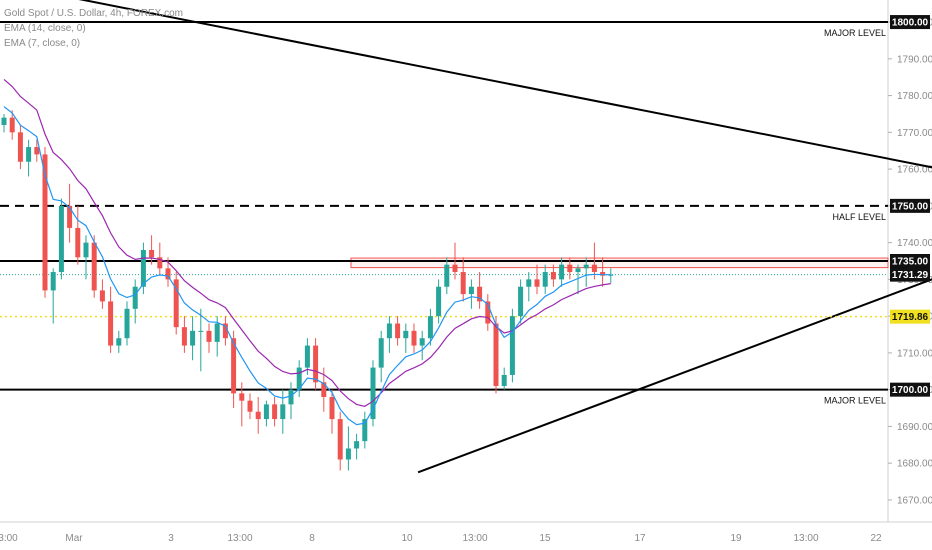  What do you see at coordinates (312, 538) in the screenshot?
I see `x-tick-label: 8` at bounding box center [312, 538].